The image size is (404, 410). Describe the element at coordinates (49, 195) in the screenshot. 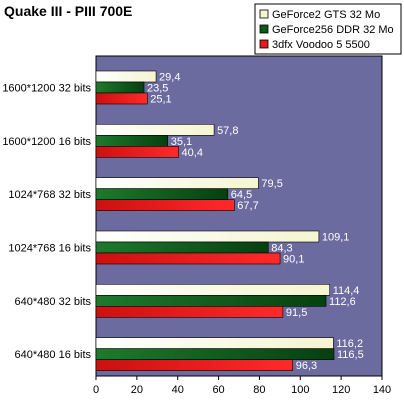

I see `category-label-2: 1024*768 32 bits` at that location.